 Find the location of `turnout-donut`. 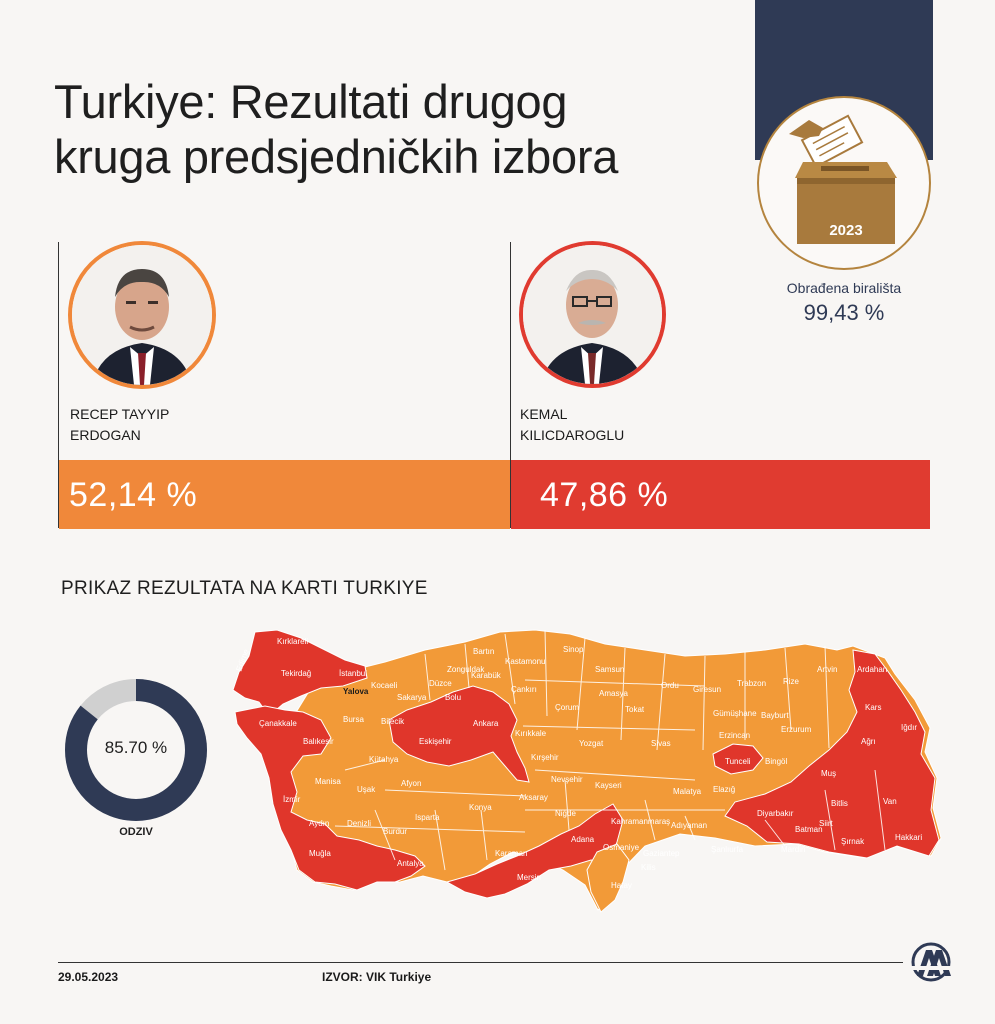

turnout-donut is located at coordinates (136, 750).